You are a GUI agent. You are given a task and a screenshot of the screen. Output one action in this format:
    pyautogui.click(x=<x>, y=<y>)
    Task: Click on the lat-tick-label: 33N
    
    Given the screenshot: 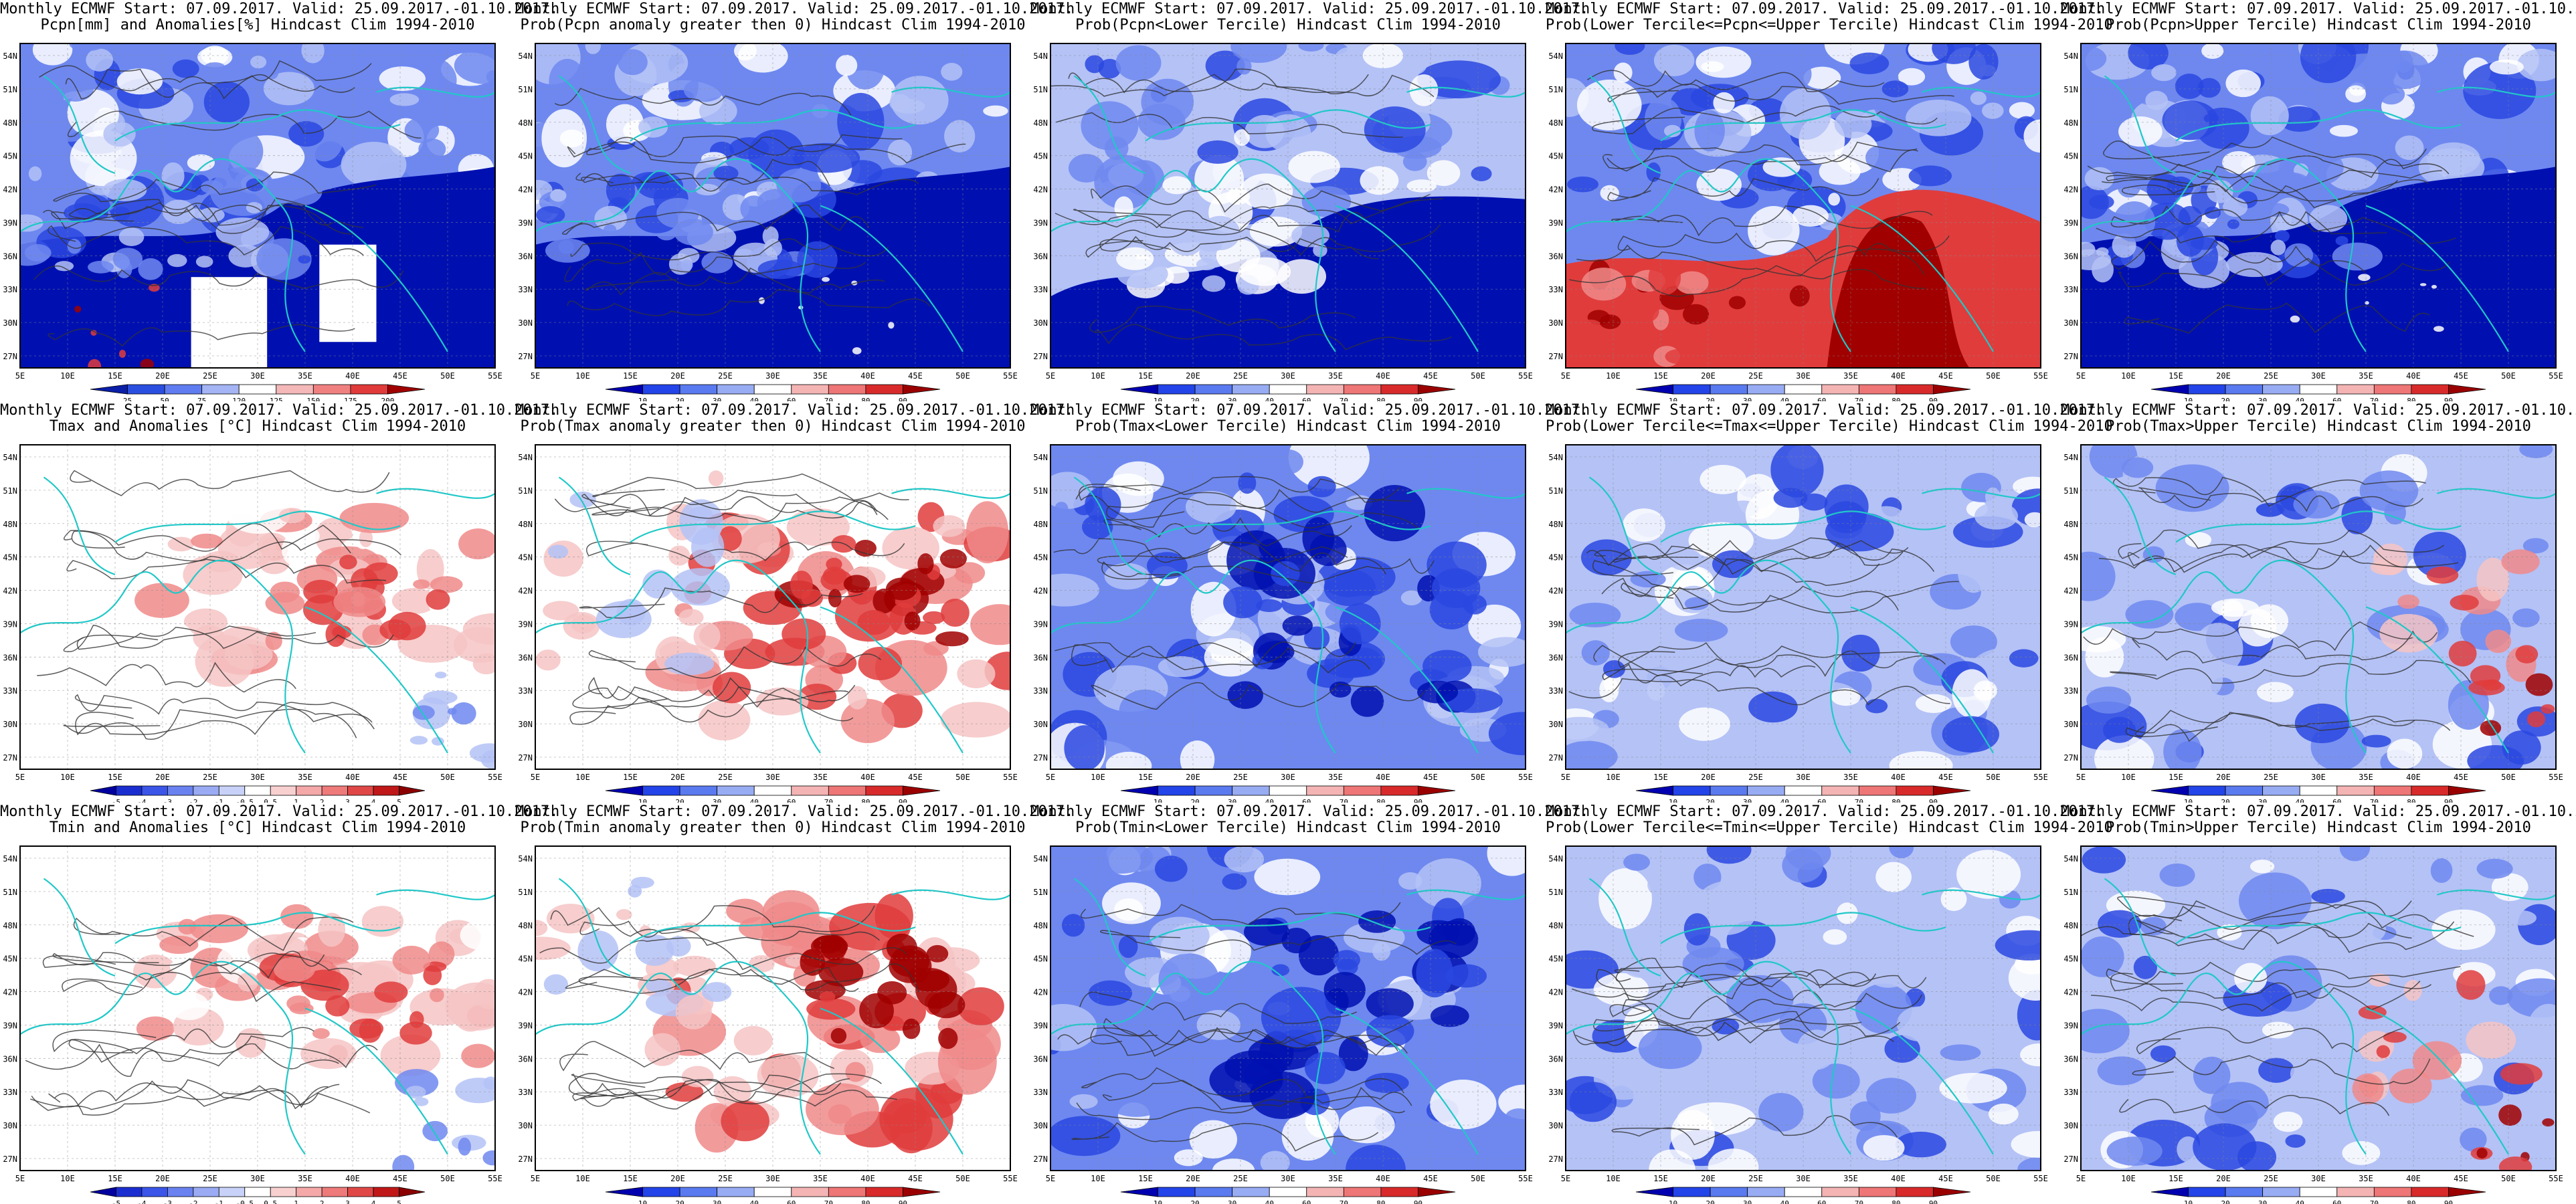 What is the action you would take?
    pyautogui.click(x=525, y=691)
    